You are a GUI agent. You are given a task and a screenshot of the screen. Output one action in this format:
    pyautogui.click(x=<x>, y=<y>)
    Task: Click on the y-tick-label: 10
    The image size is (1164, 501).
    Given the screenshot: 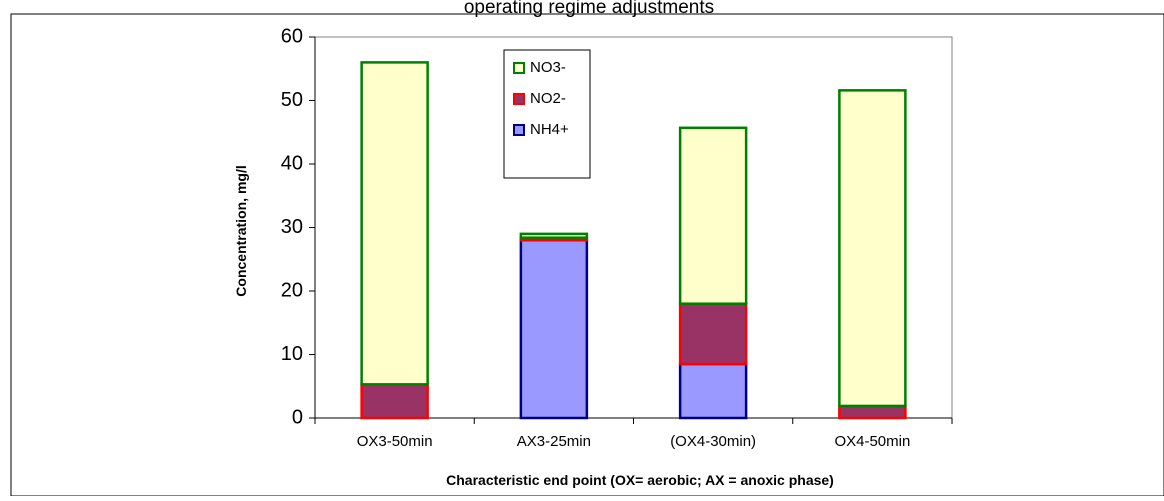 What is the action you would take?
    pyautogui.click(x=292, y=354)
    